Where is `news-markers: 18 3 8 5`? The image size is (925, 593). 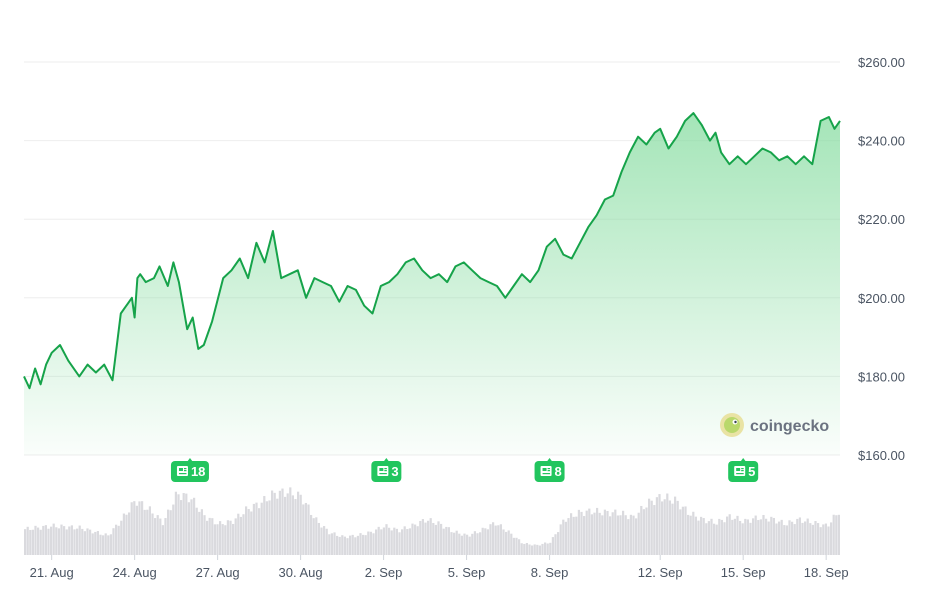 news-markers: 18 3 8 5 is located at coordinates (464, 470).